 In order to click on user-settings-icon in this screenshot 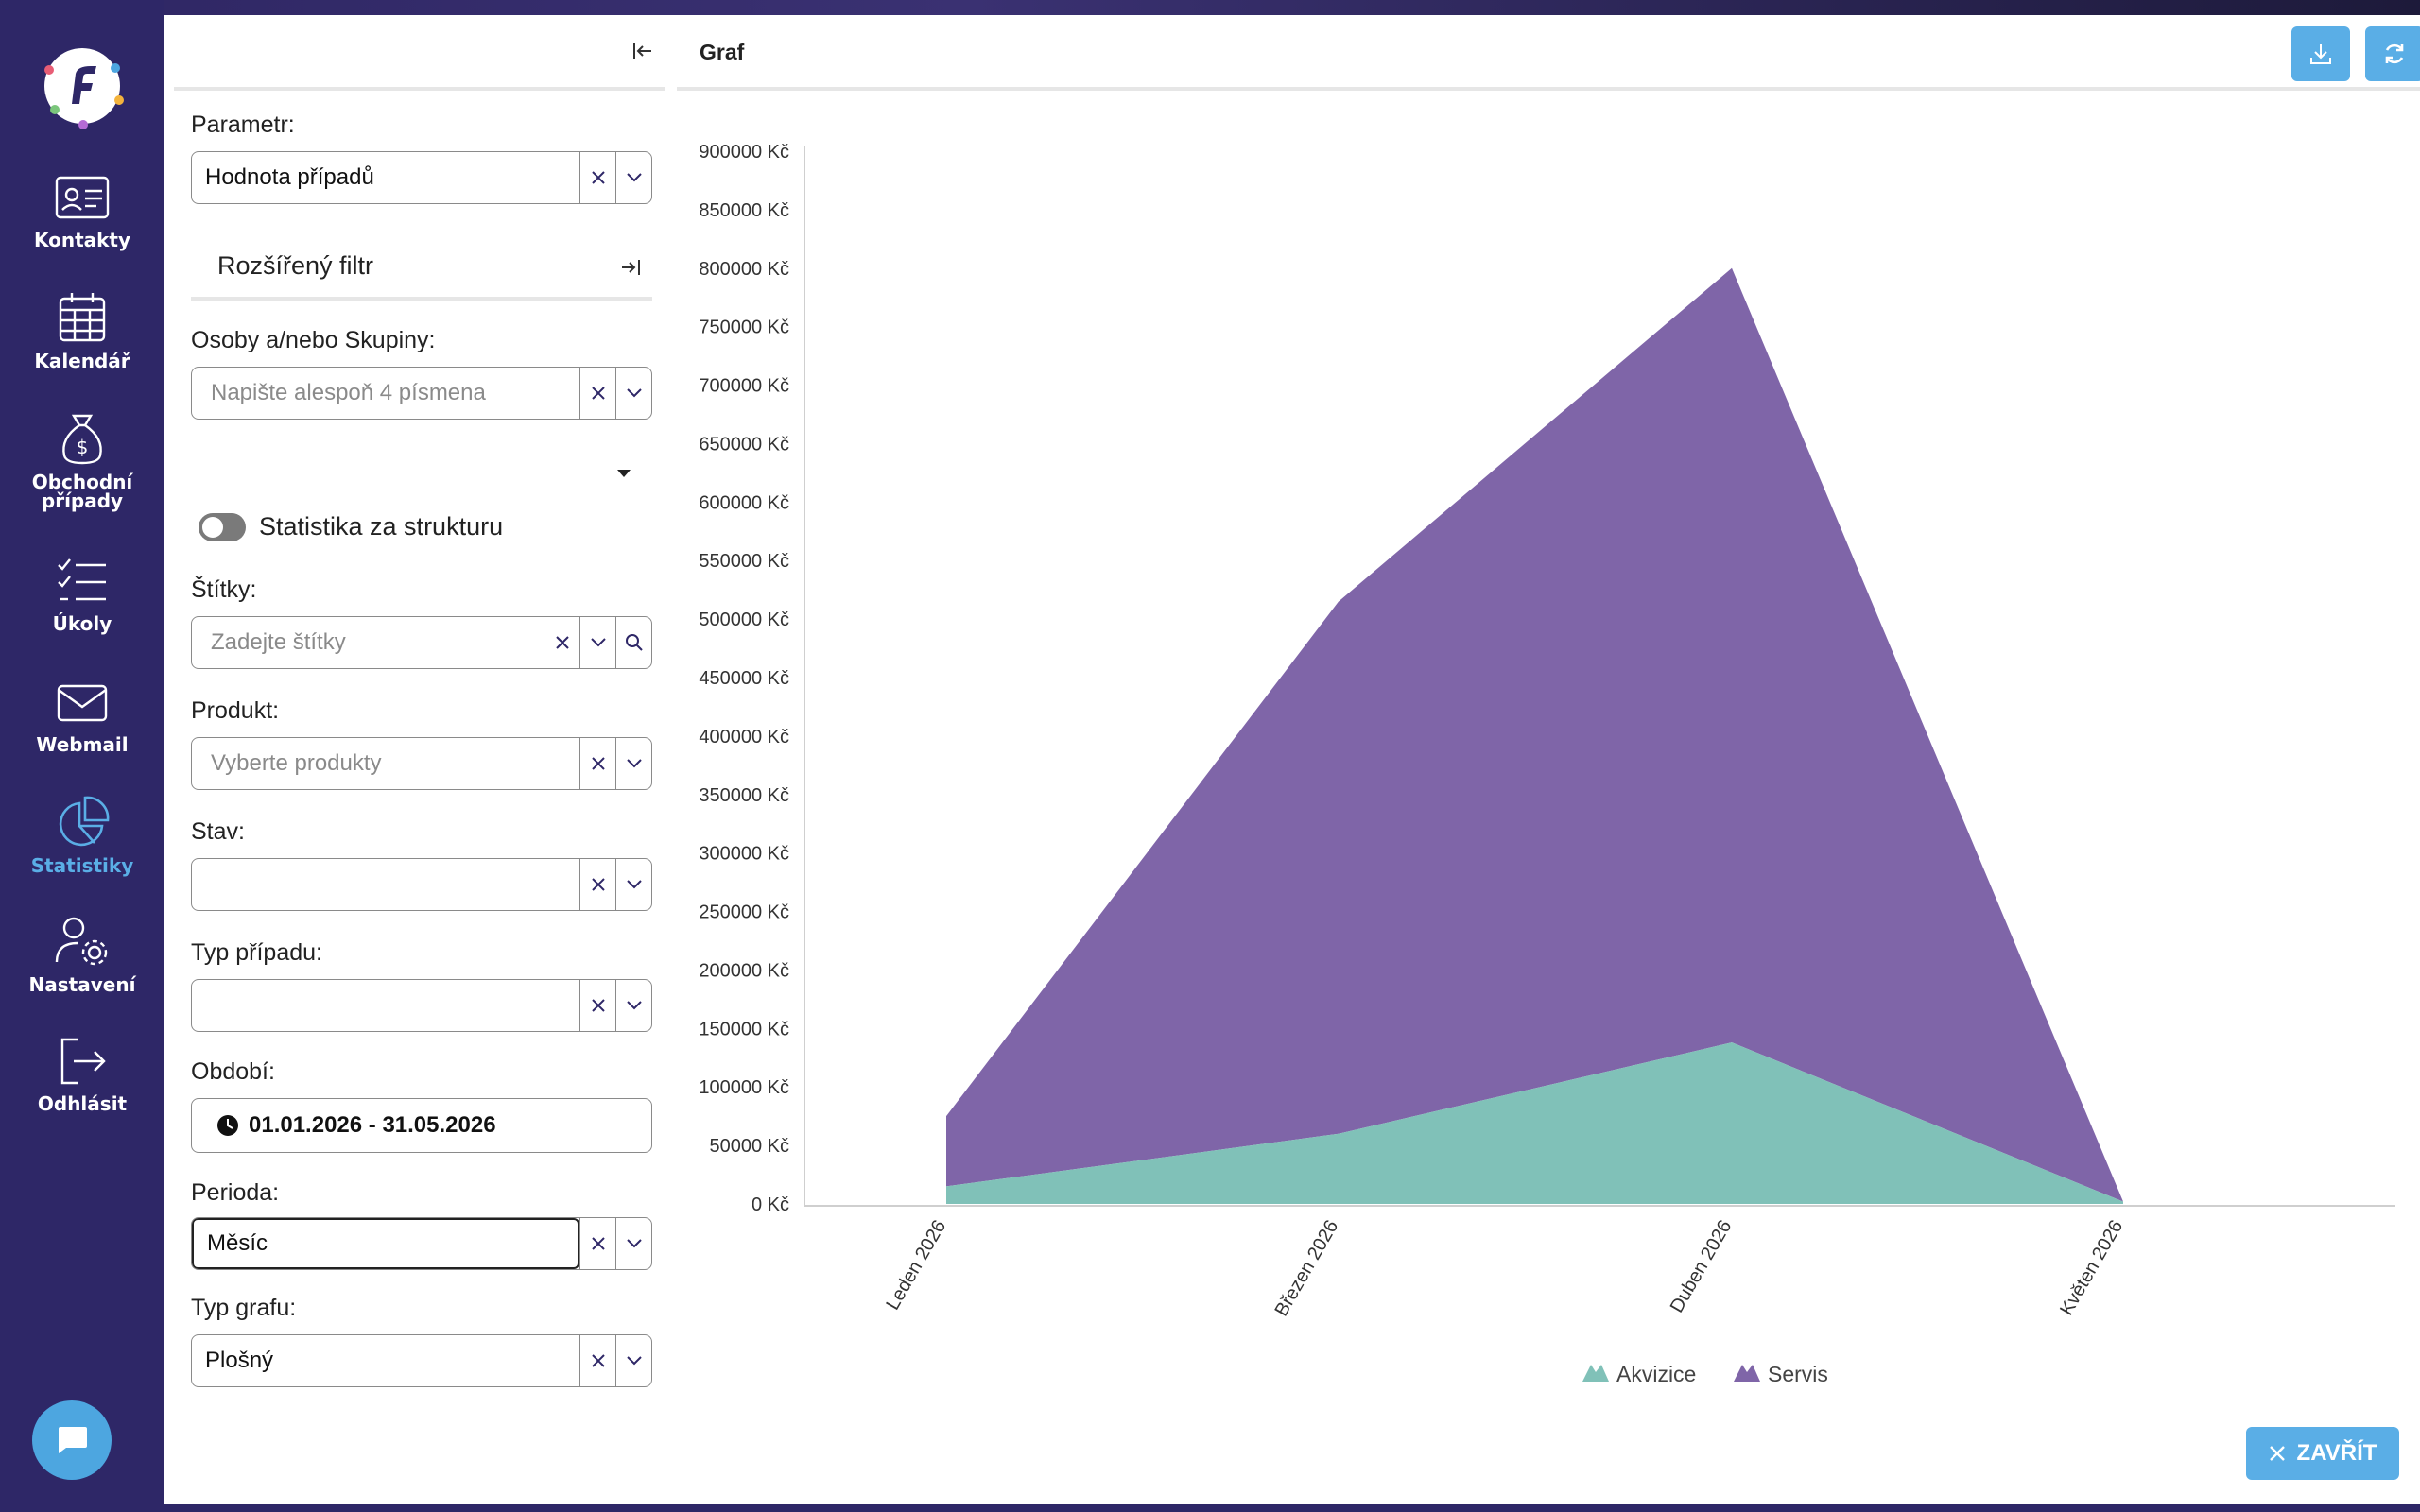, I will do `click(81, 941)`.